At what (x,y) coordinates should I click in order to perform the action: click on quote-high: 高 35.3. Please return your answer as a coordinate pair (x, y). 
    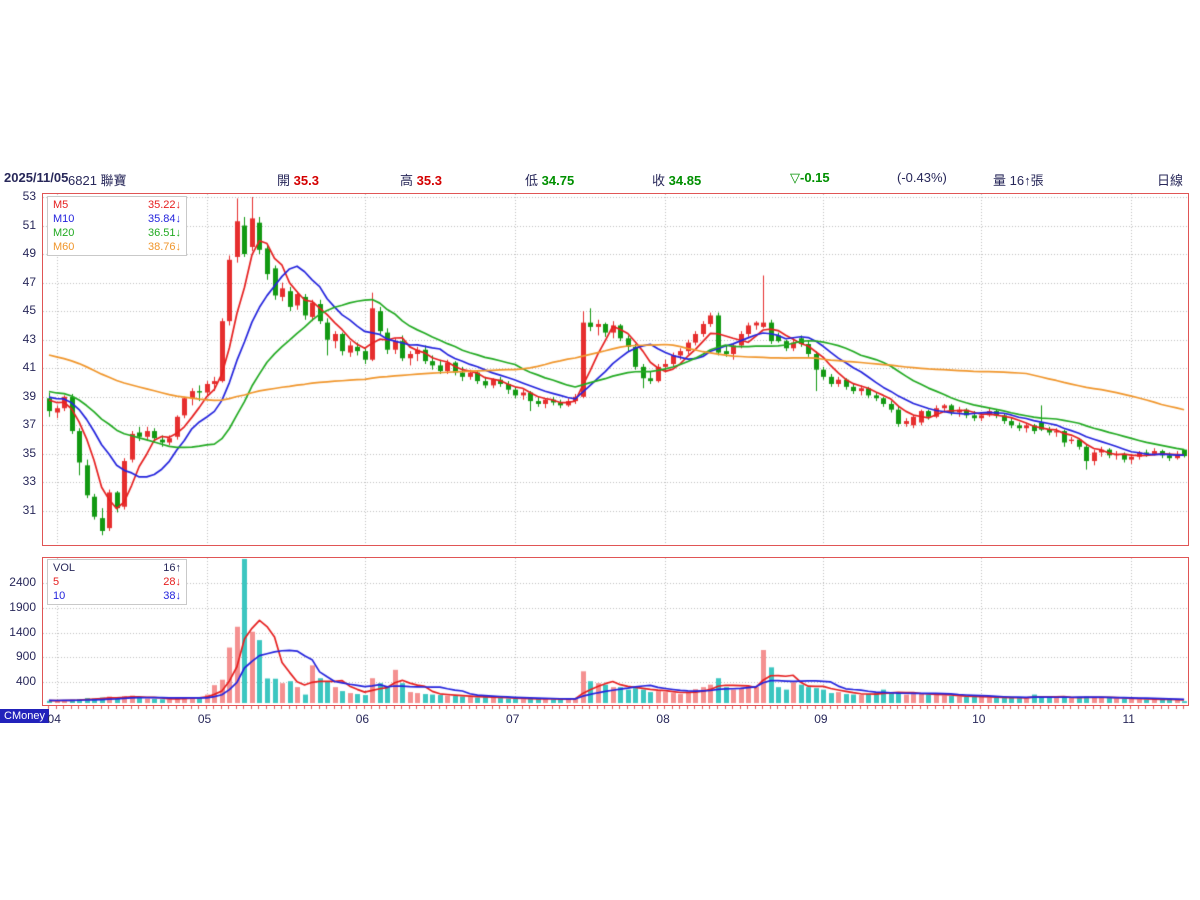
    Looking at the image, I should click on (421, 179).